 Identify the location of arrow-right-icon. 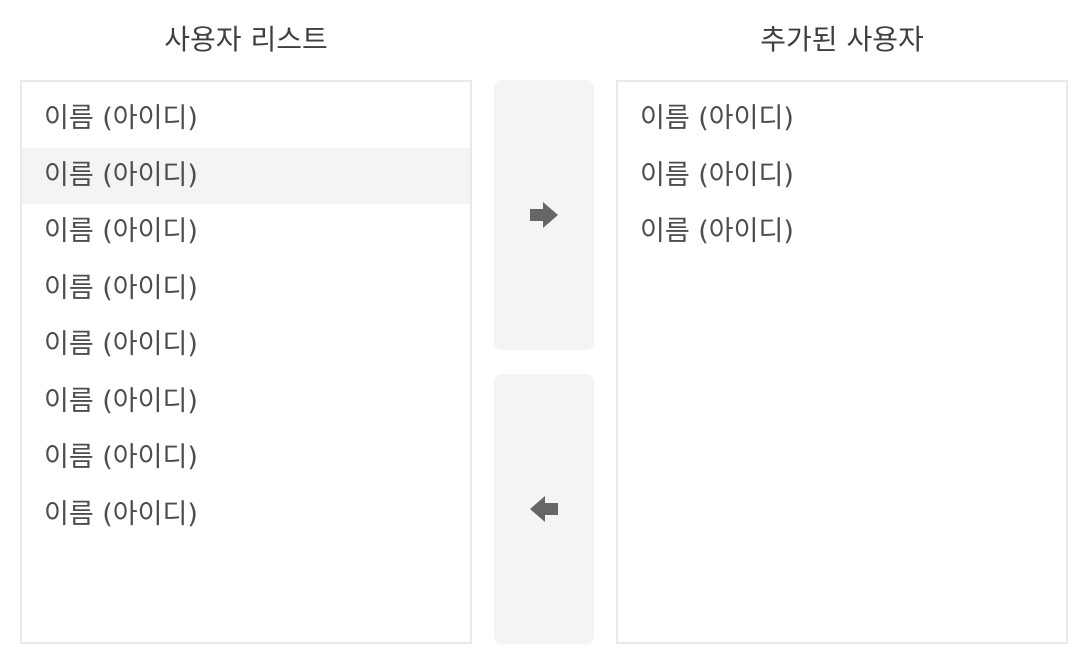
(544, 215).